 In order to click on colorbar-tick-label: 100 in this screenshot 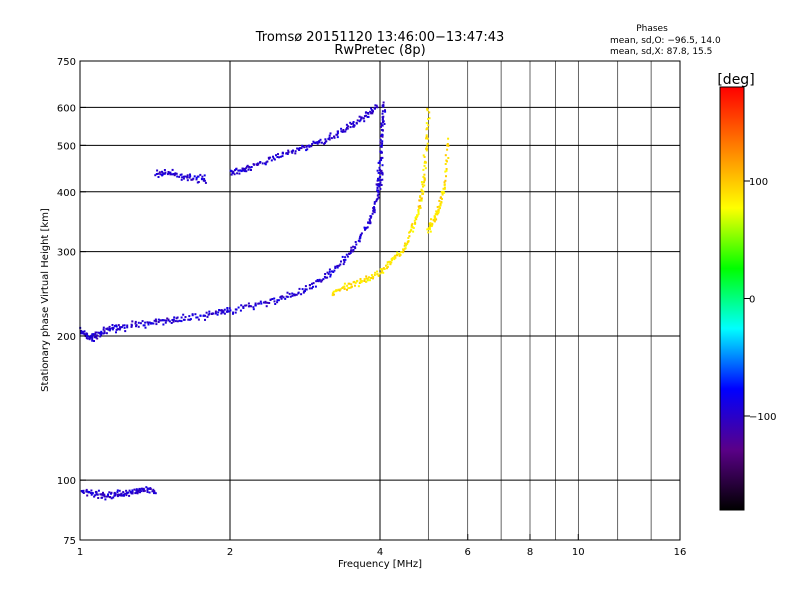, I will do `click(758, 182)`.